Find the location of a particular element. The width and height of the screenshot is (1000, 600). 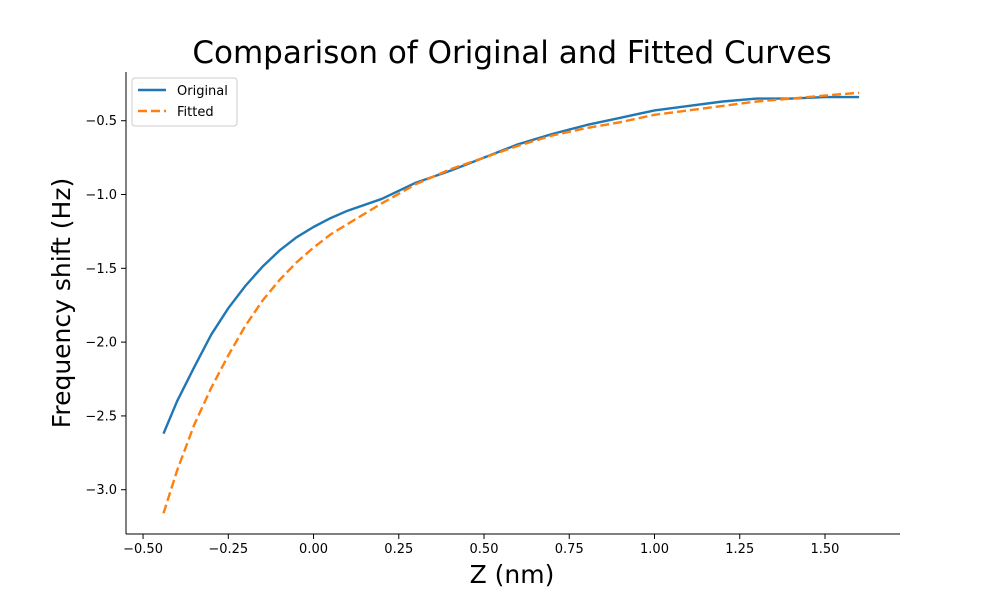

x-tick-label: −0.25 is located at coordinates (228, 549).